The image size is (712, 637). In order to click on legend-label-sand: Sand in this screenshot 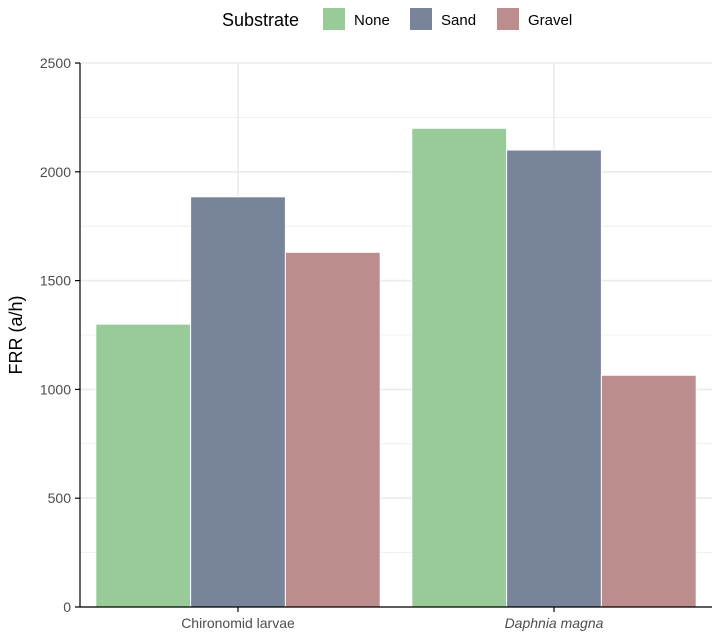, I will do `click(458, 20)`.